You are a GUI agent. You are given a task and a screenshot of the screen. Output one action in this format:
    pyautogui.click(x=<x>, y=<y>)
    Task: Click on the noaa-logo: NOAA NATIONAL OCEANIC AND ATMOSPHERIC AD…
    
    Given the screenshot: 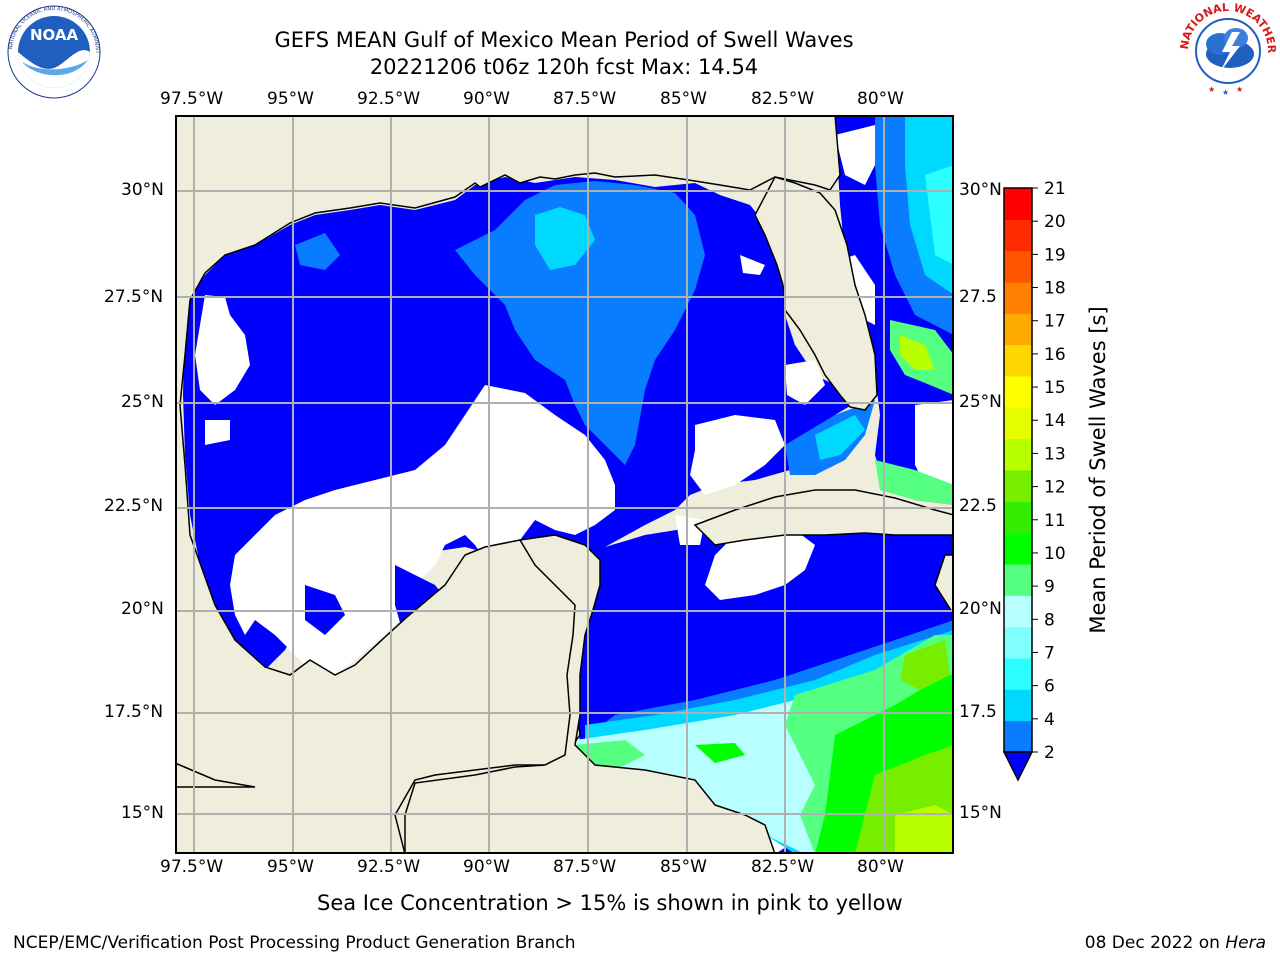 What is the action you would take?
    pyautogui.click(x=51, y=51)
    